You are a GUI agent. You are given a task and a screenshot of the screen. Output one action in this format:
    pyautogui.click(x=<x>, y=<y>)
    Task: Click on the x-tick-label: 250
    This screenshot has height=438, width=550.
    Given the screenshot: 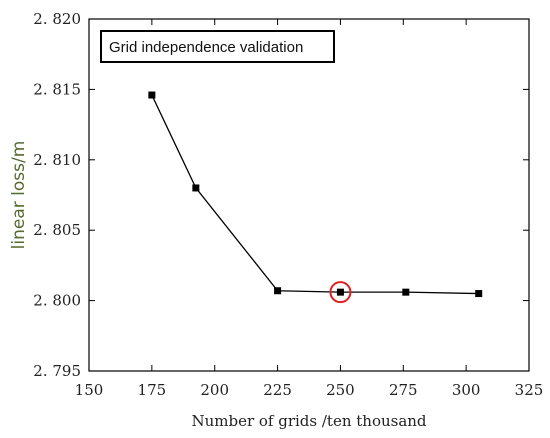 What is the action you would take?
    pyautogui.click(x=340, y=390)
    